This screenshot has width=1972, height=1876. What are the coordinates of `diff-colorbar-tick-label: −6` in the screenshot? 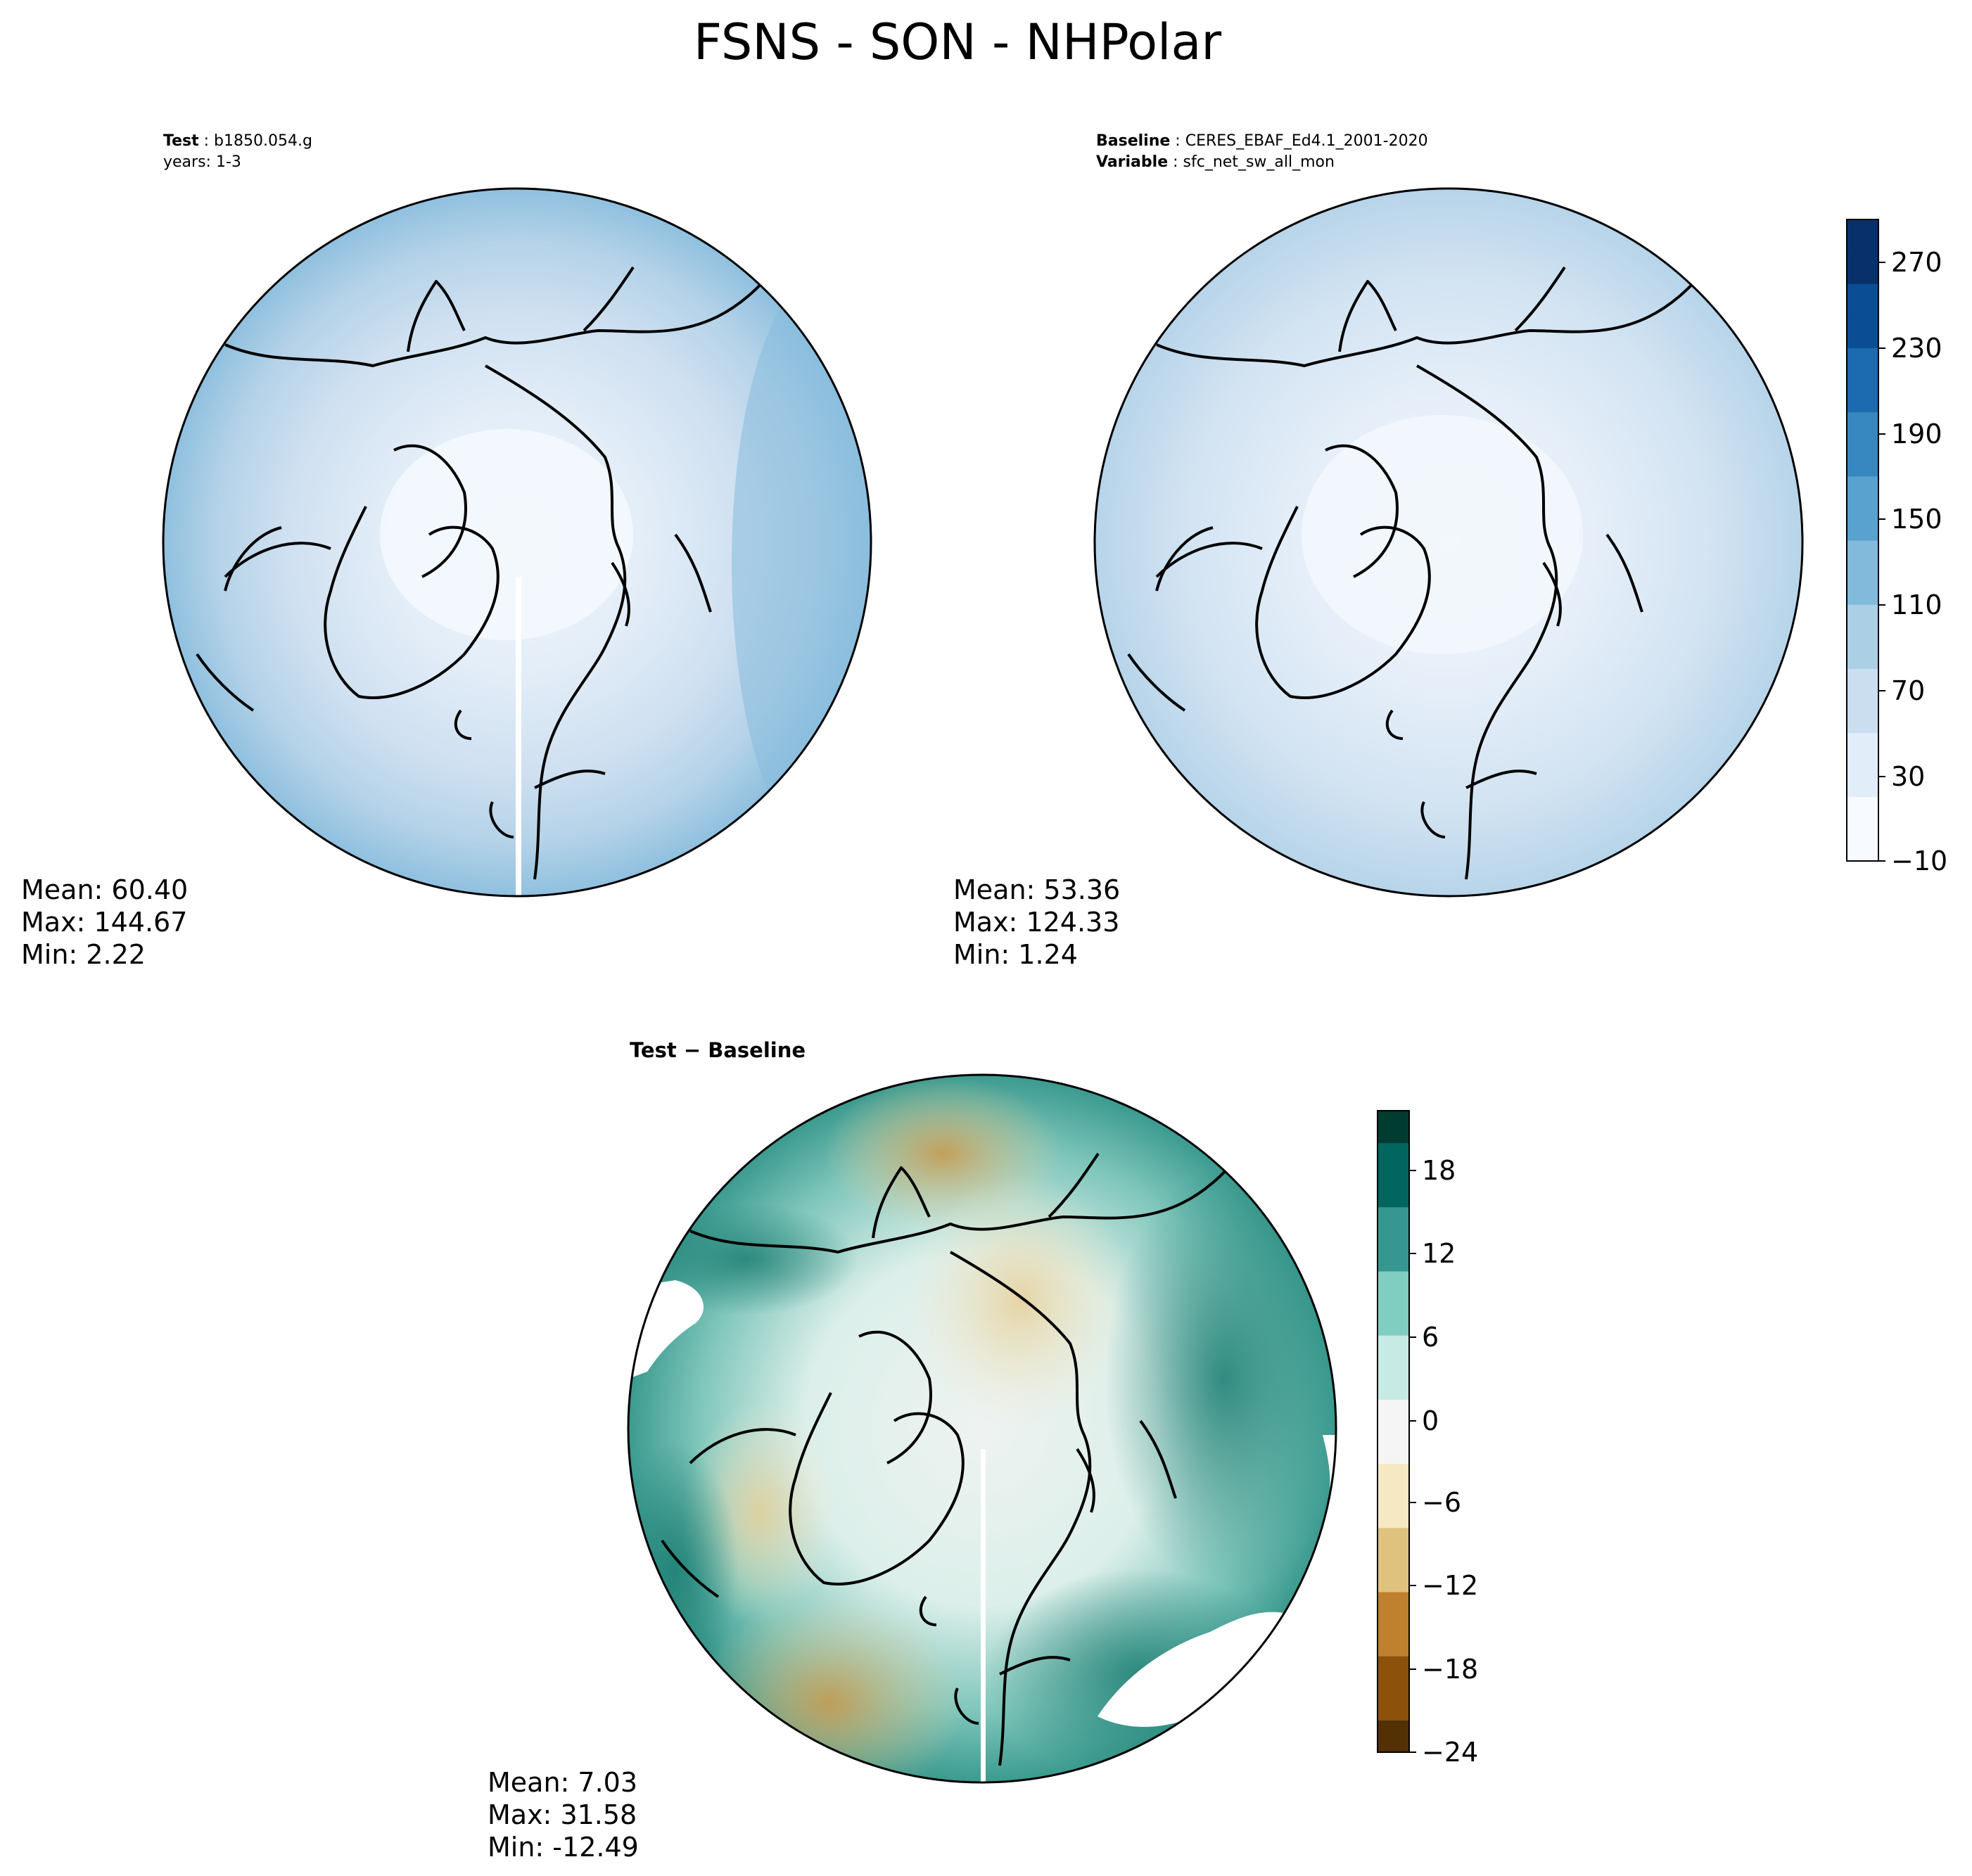 It's located at (1441, 1503).